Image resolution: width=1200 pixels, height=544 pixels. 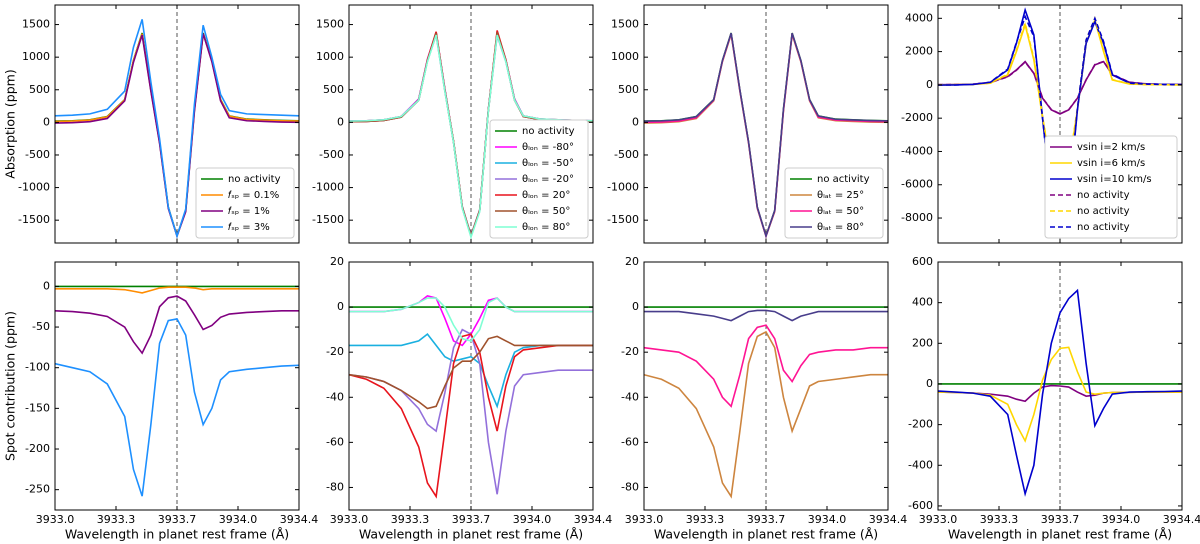 What do you see at coordinates (253, 195) in the screenshot?
I see `legend-label: 𝑓ₛₚ = 0.1%` at bounding box center [253, 195].